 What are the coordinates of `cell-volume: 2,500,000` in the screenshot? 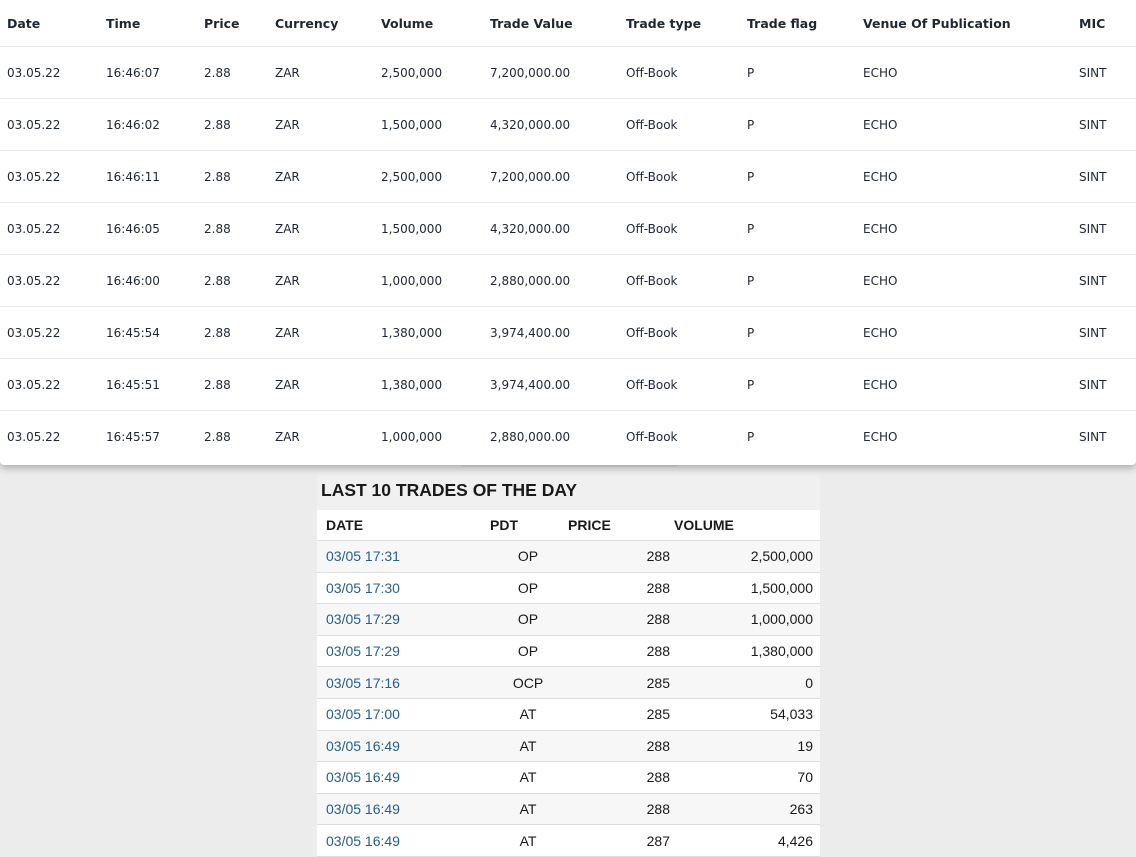 It's located at (745, 556).